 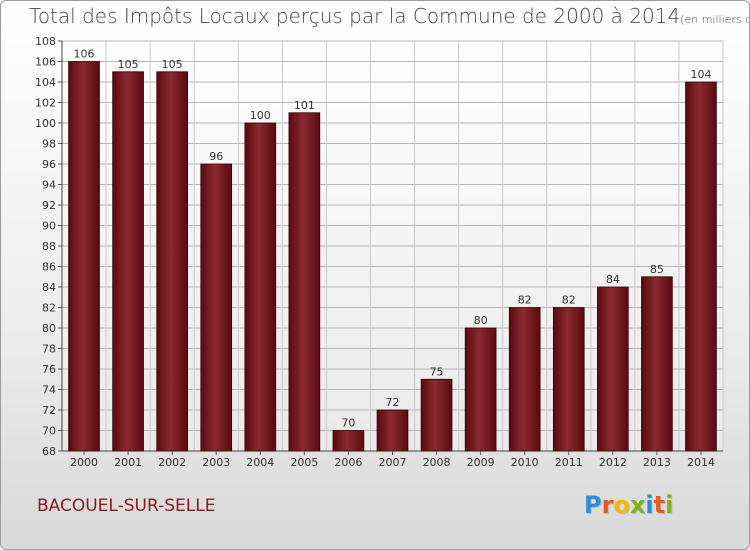 What do you see at coordinates (49, 451) in the screenshot?
I see `y-tick-label: 68` at bounding box center [49, 451].